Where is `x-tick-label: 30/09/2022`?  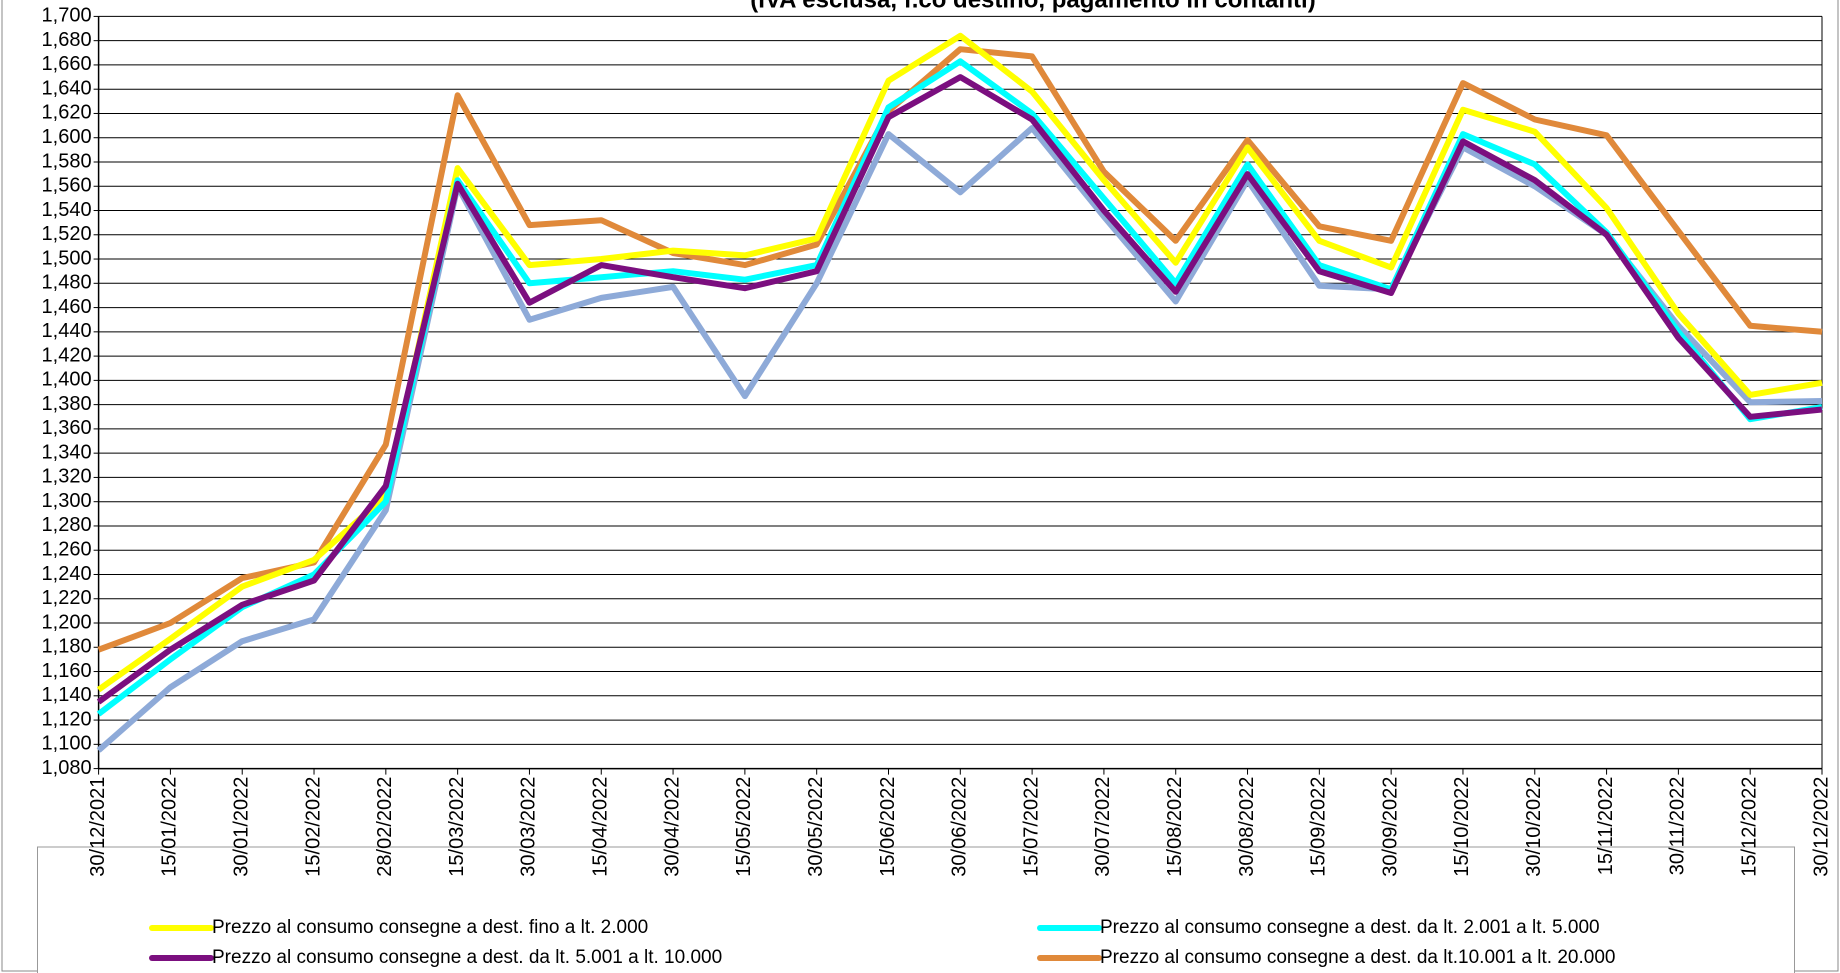 x-tick-label: 30/09/2022 is located at coordinates (1390, 827).